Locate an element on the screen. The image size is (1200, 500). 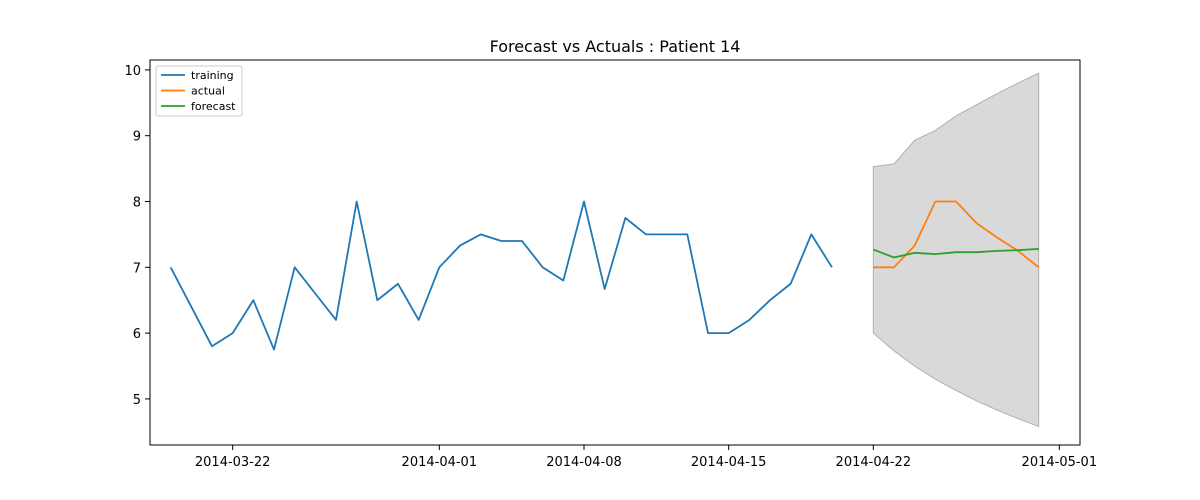
y-axis: 5 6 7 8 9 10 is located at coordinates (137, 236).